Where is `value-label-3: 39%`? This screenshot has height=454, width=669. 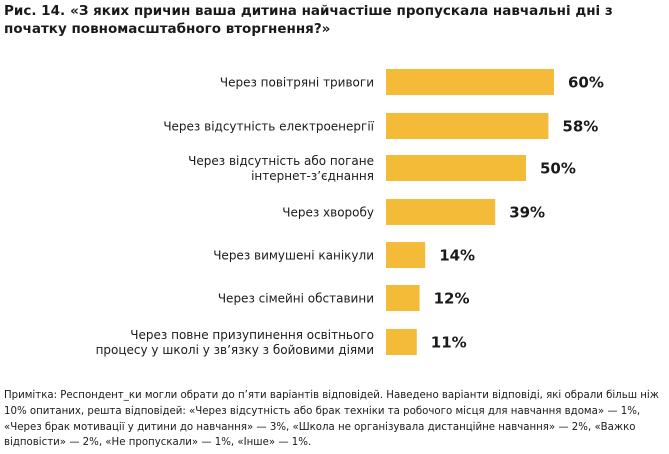 value-label-3: 39% is located at coordinates (527, 213).